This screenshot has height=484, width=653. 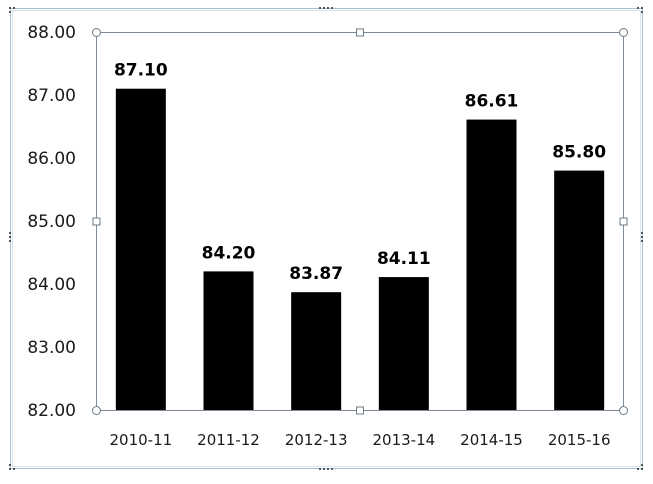 What do you see at coordinates (51, 411) in the screenshot?
I see `y-tick-label: 82.00` at bounding box center [51, 411].